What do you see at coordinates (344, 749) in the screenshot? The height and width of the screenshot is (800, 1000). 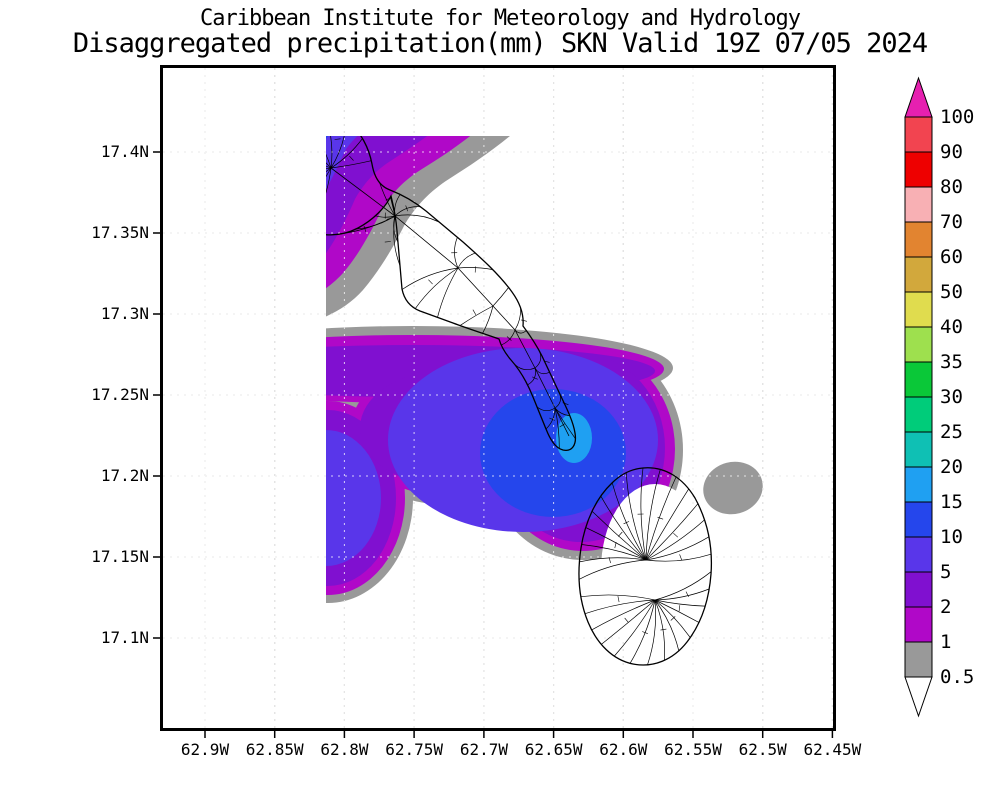 I see `lon-tick-label: 62.8W` at bounding box center [344, 749].